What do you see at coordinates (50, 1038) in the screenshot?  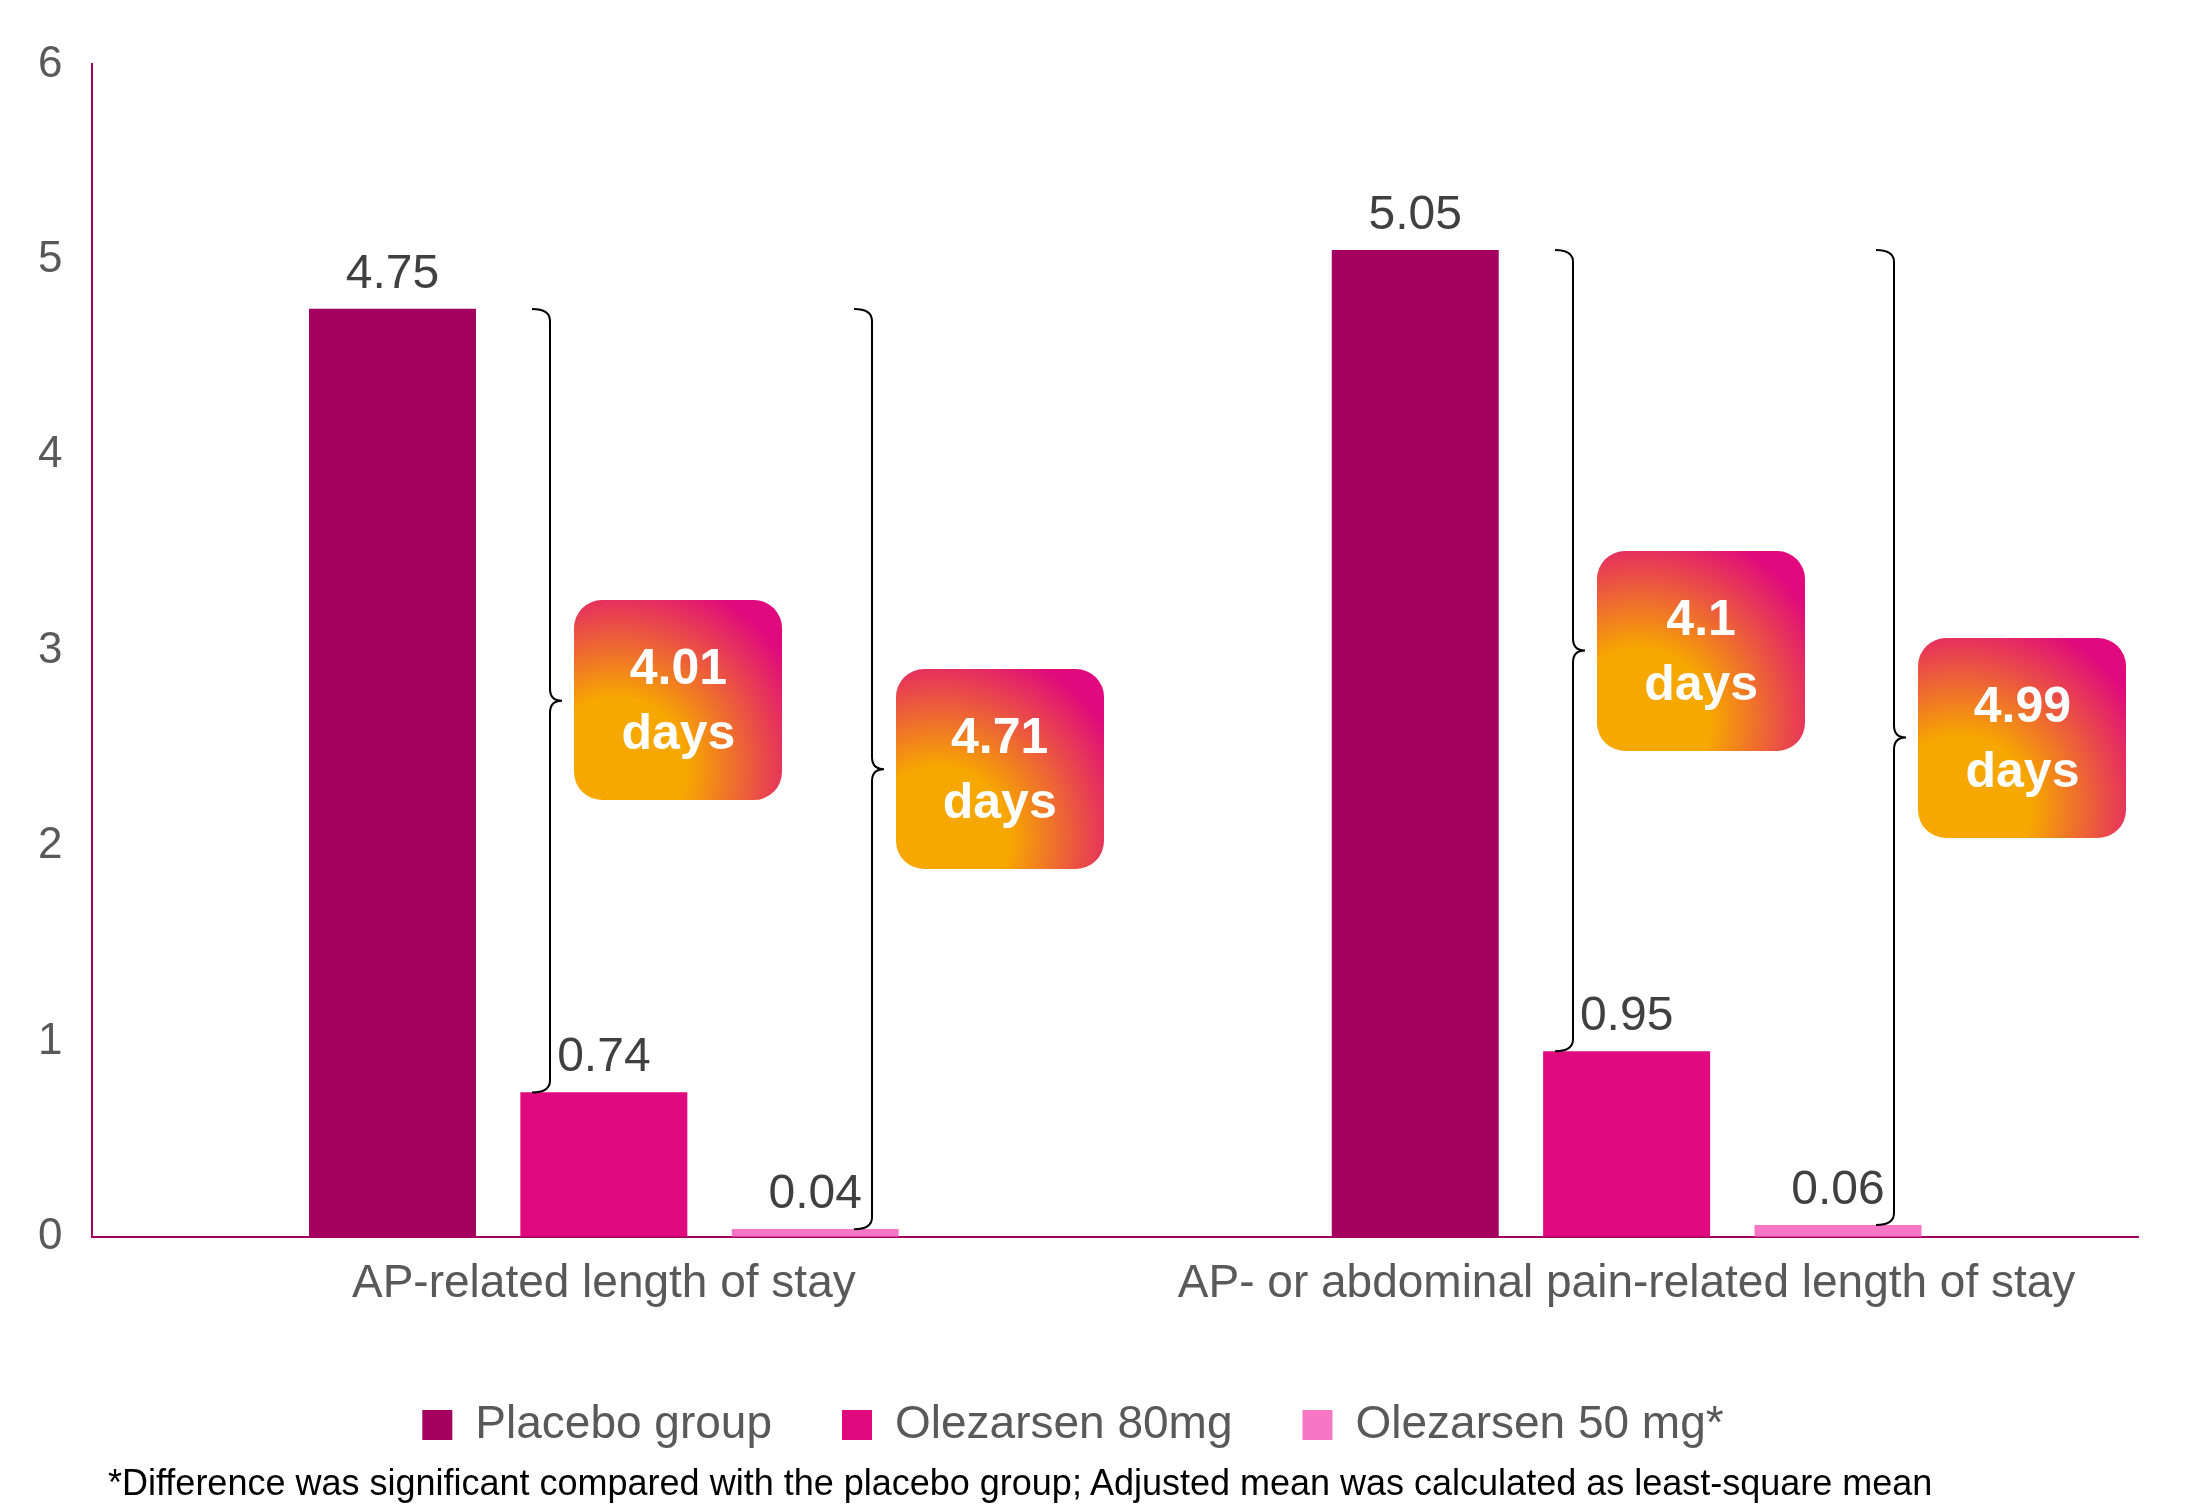 I see `y-tick-label: 1` at bounding box center [50, 1038].